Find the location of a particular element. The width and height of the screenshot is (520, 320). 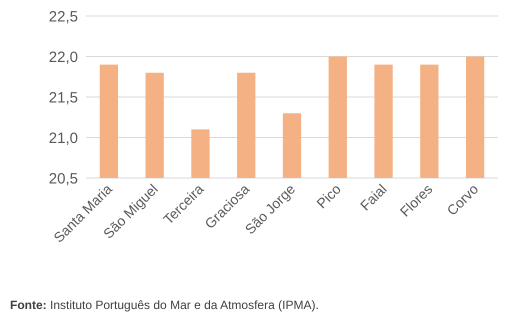

y-tick-label: 21,5 is located at coordinates (63, 97).